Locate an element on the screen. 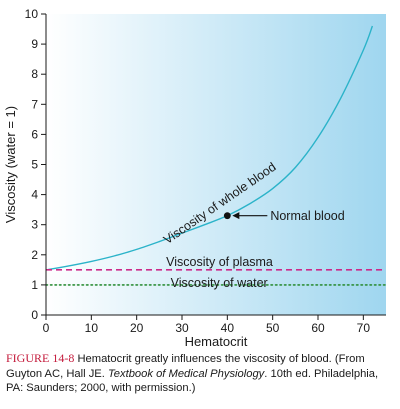 The width and height of the screenshot is (400, 409). x-tick-label: 50 is located at coordinates (273, 328).